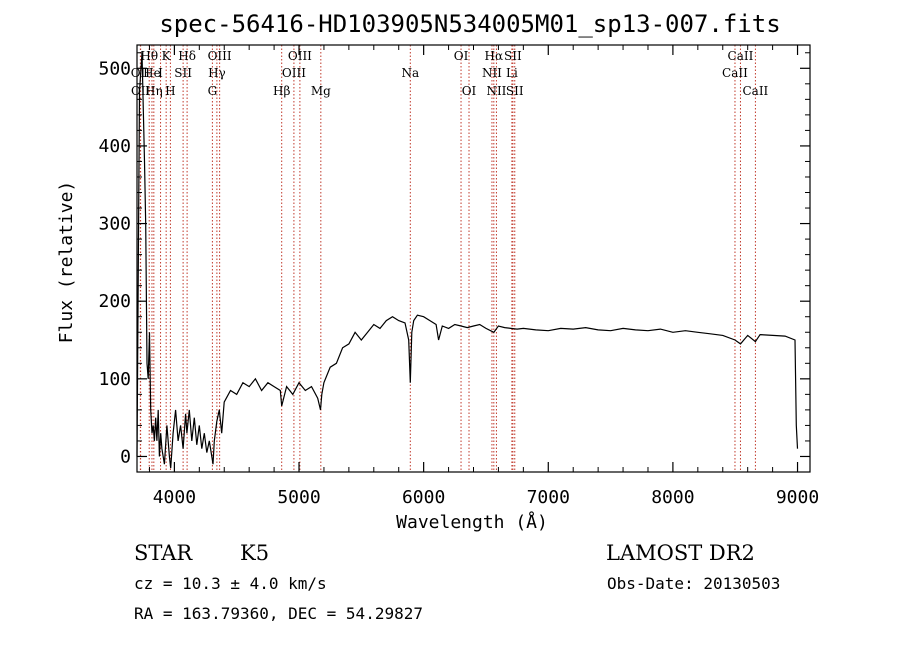 The height and width of the screenshot is (649, 900). What do you see at coordinates (152, 73) in the screenshot?
I see `line-marker-label: He` at bounding box center [152, 73].